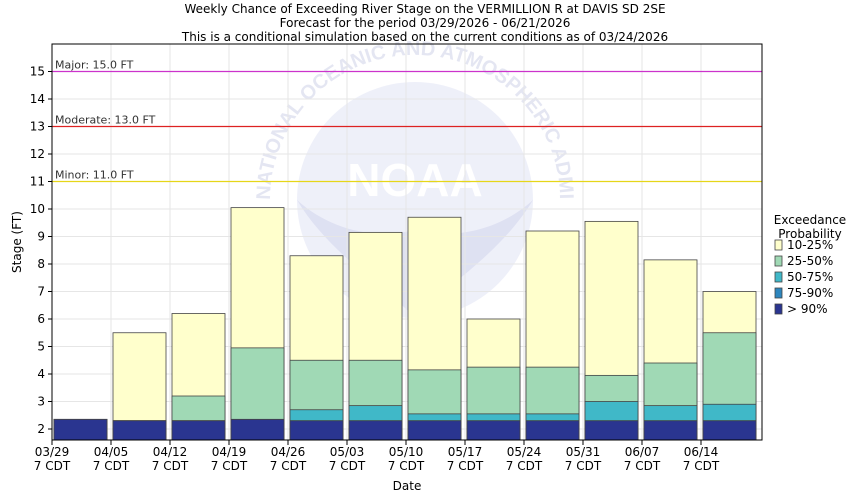 The image size is (850, 500). What do you see at coordinates (583, 452) in the screenshot?
I see `x-tick-date-label: 05/31` at bounding box center [583, 452].